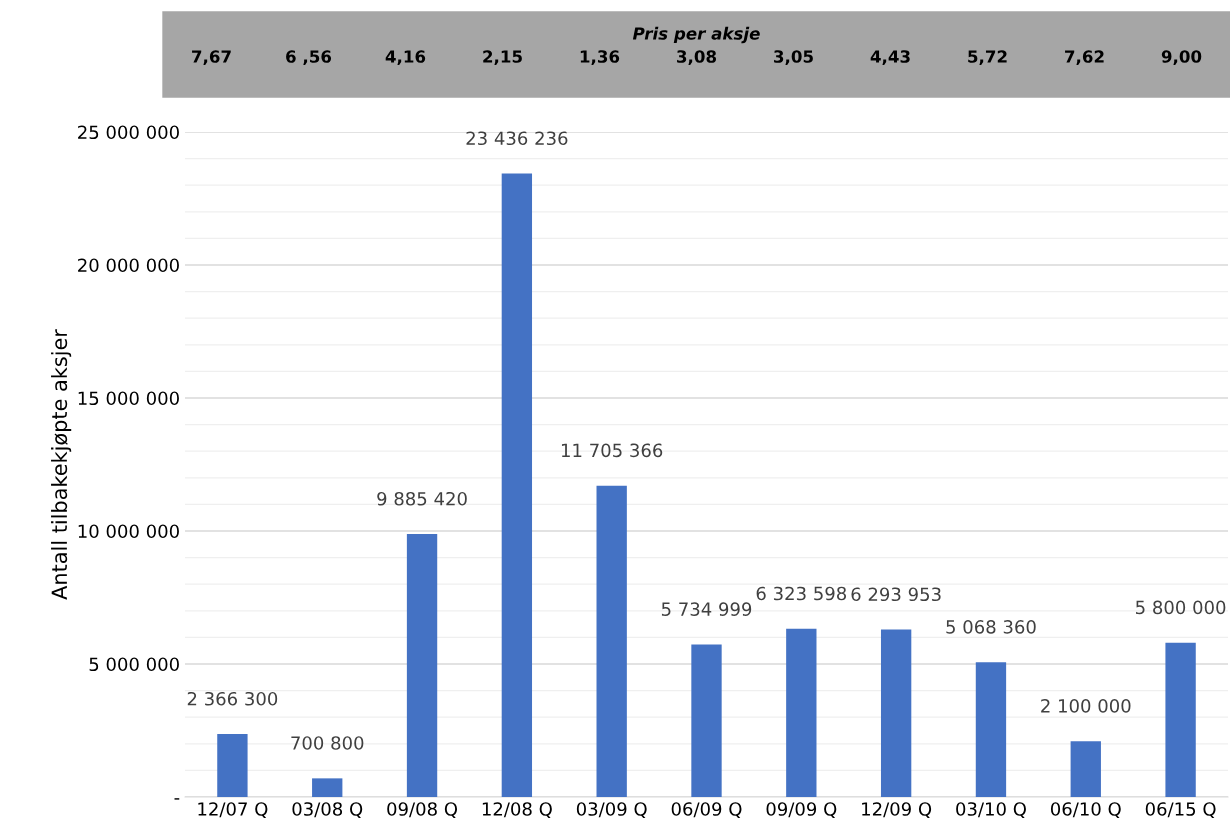  I want to click on data-label: 11 705 366, so click(612, 450).